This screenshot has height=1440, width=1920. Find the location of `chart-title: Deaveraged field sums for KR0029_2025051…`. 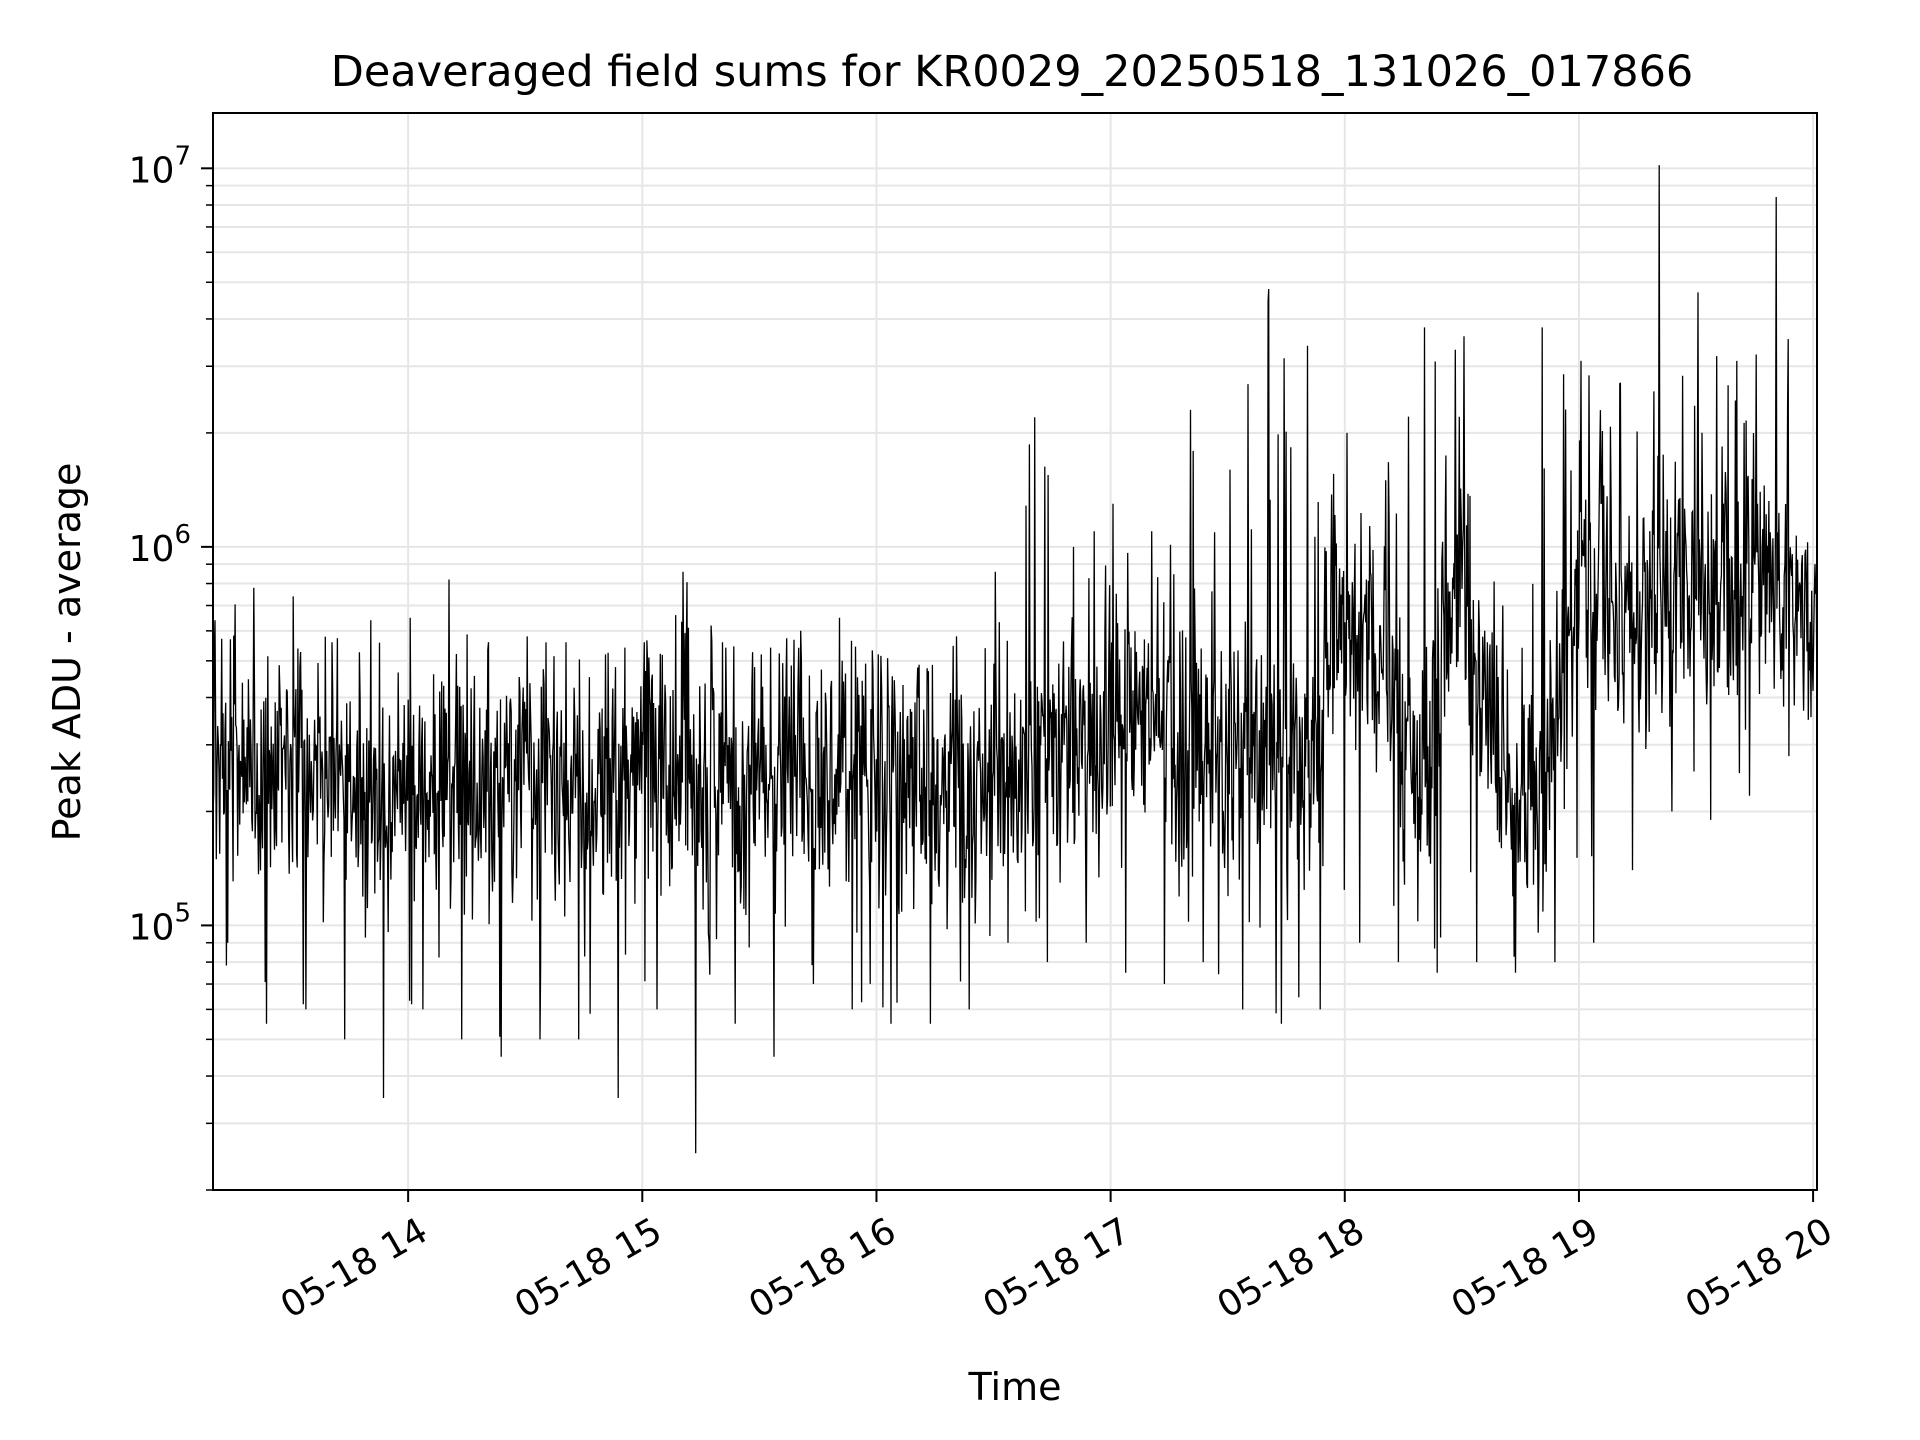

chart-title: Deaveraged field sums for KR0029_2025051… is located at coordinates (1012, 72).